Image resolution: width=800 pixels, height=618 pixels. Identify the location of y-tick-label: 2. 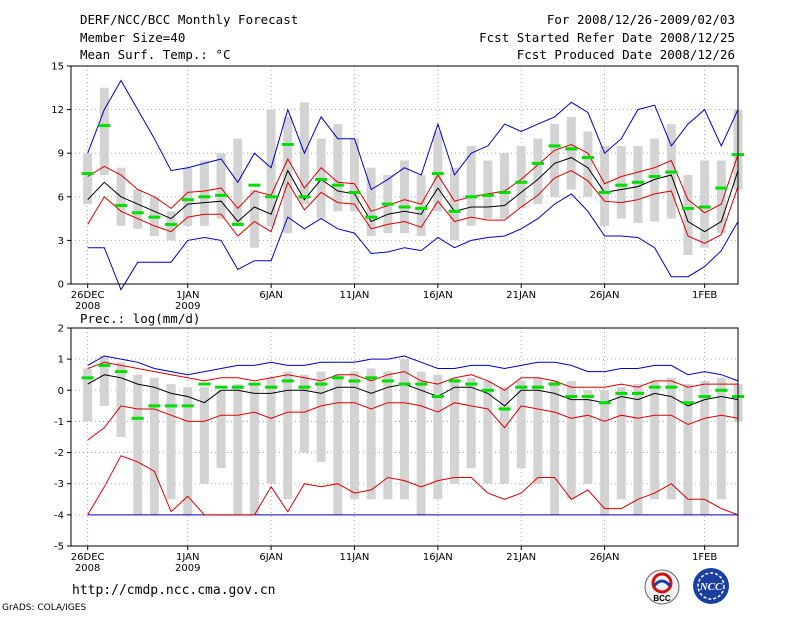
(61, 329).